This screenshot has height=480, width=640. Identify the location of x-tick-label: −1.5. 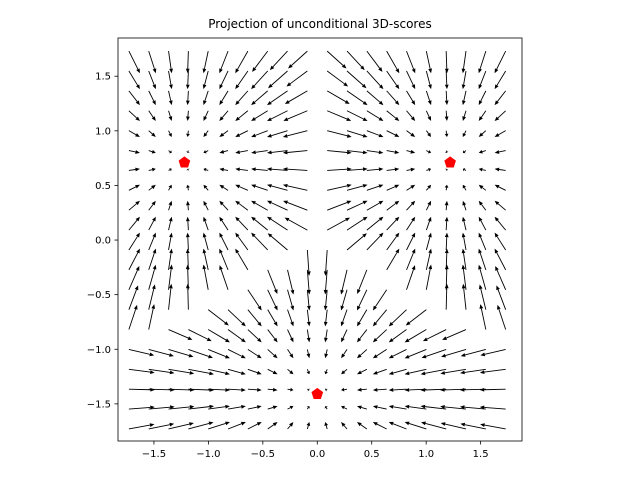
(154, 454).